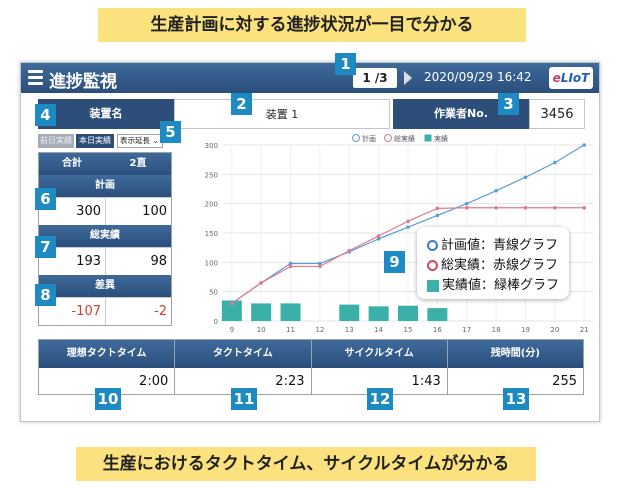 The width and height of the screenshot is (627, 488). Describe the element at coordinates (501, 285) in the screenshot. I see `legend-actual-text: 実績値：緑棒グラフ` at that location.